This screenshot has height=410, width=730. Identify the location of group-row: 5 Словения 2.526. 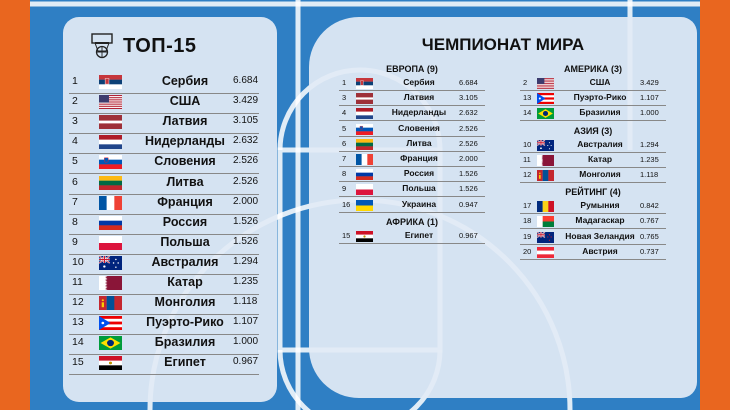
(412, 130).